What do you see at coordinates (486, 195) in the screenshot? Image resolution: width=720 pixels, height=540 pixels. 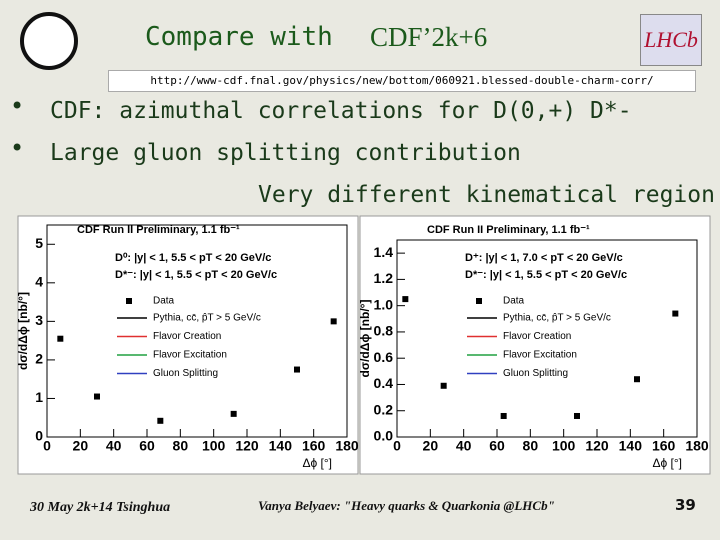 I see `subline: Very different kinematical region` at bounding box center [486, 195].